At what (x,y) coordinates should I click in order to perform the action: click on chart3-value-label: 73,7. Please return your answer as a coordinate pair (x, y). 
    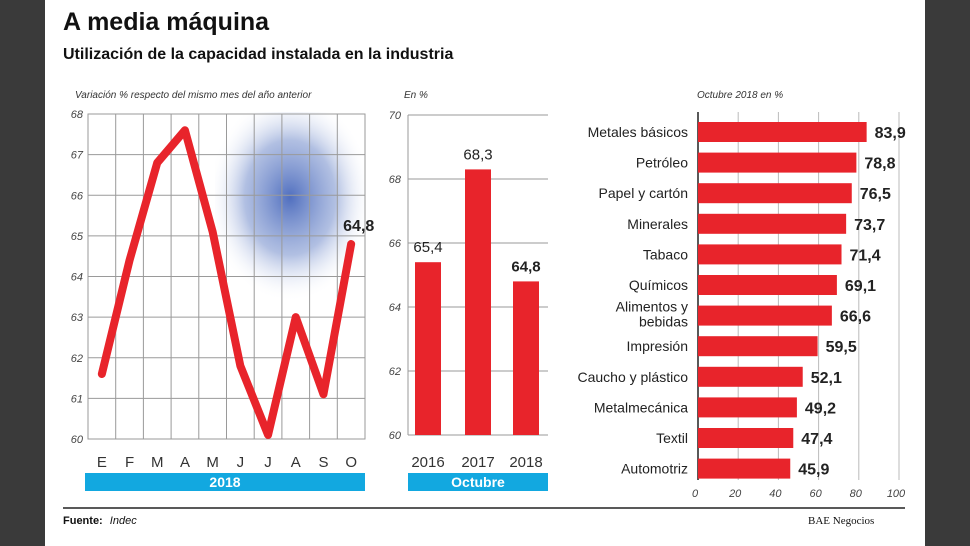
    Looking at the image, I should click on (869, 225).